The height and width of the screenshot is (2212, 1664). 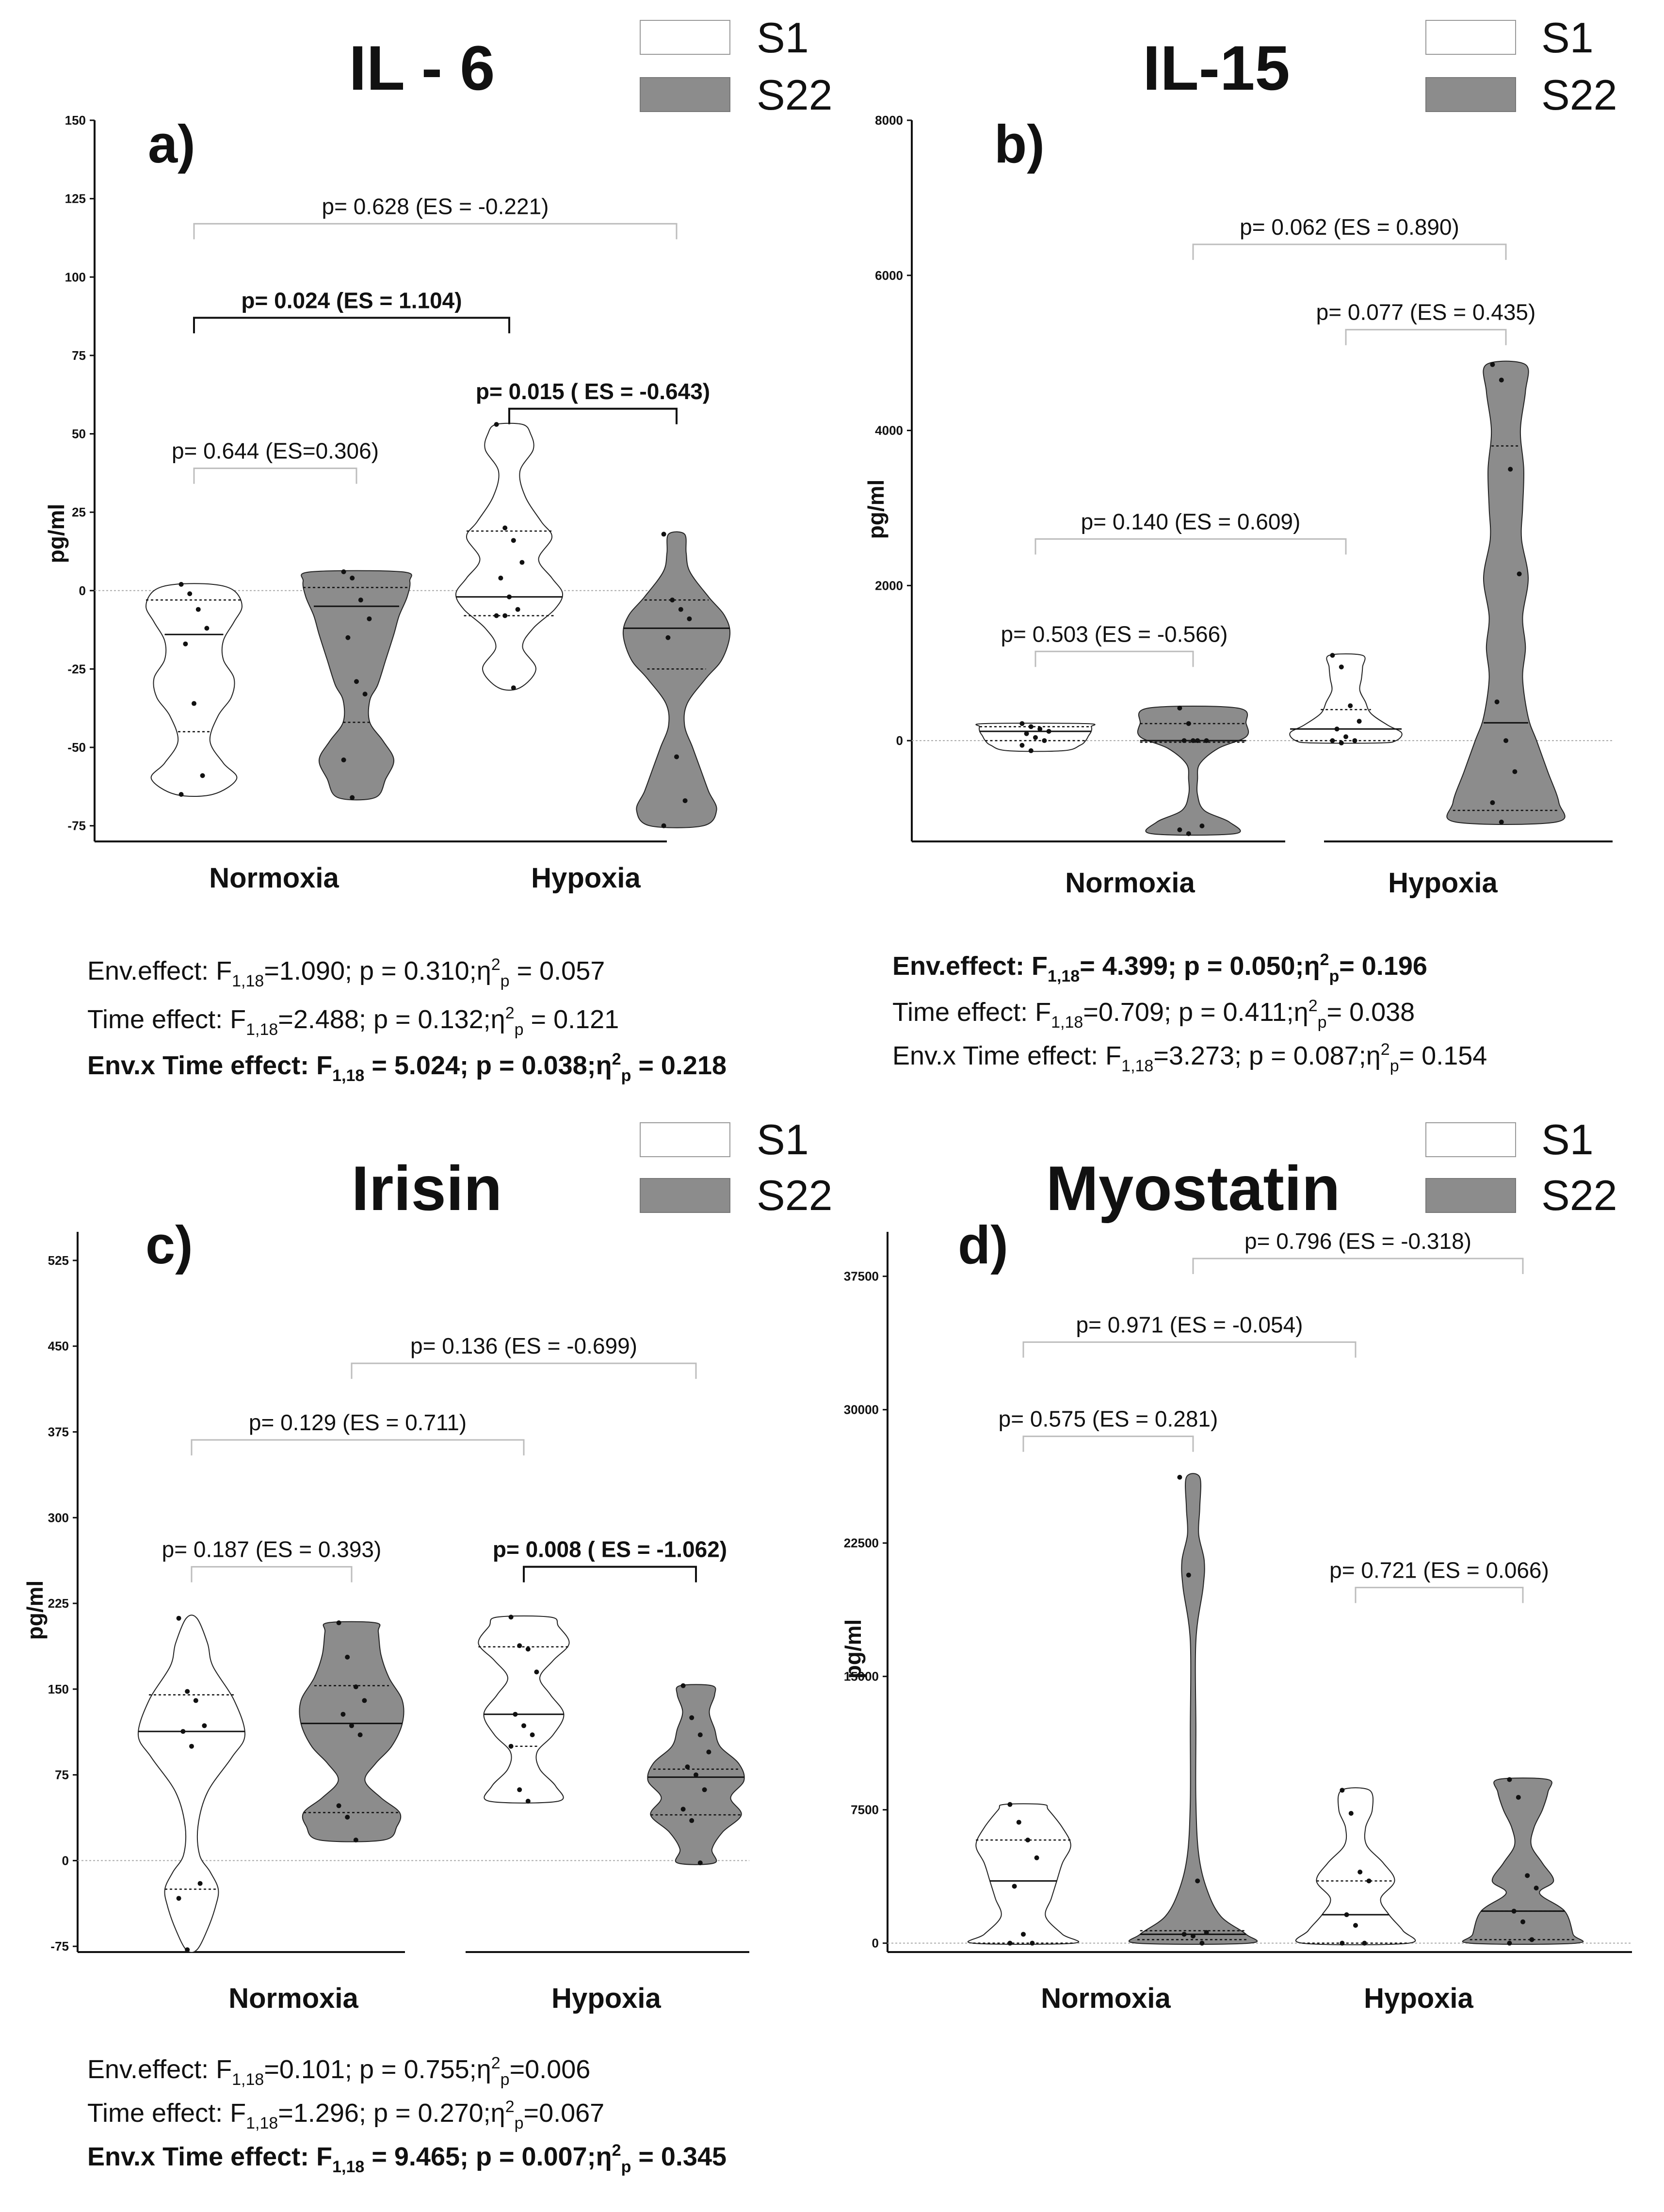 What do you see at coordinates (79, 512) in the screenshot?
I see `y-tick-label: 25` at bounding box center [79, 512].